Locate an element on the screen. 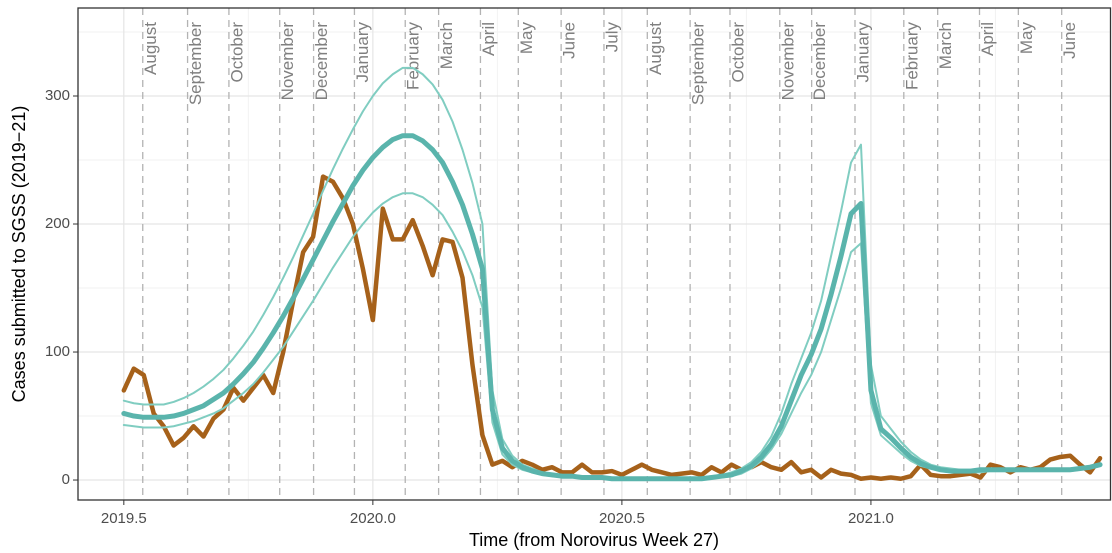  x-tick-label: 2020.0 is located at coordinates (373, 518).